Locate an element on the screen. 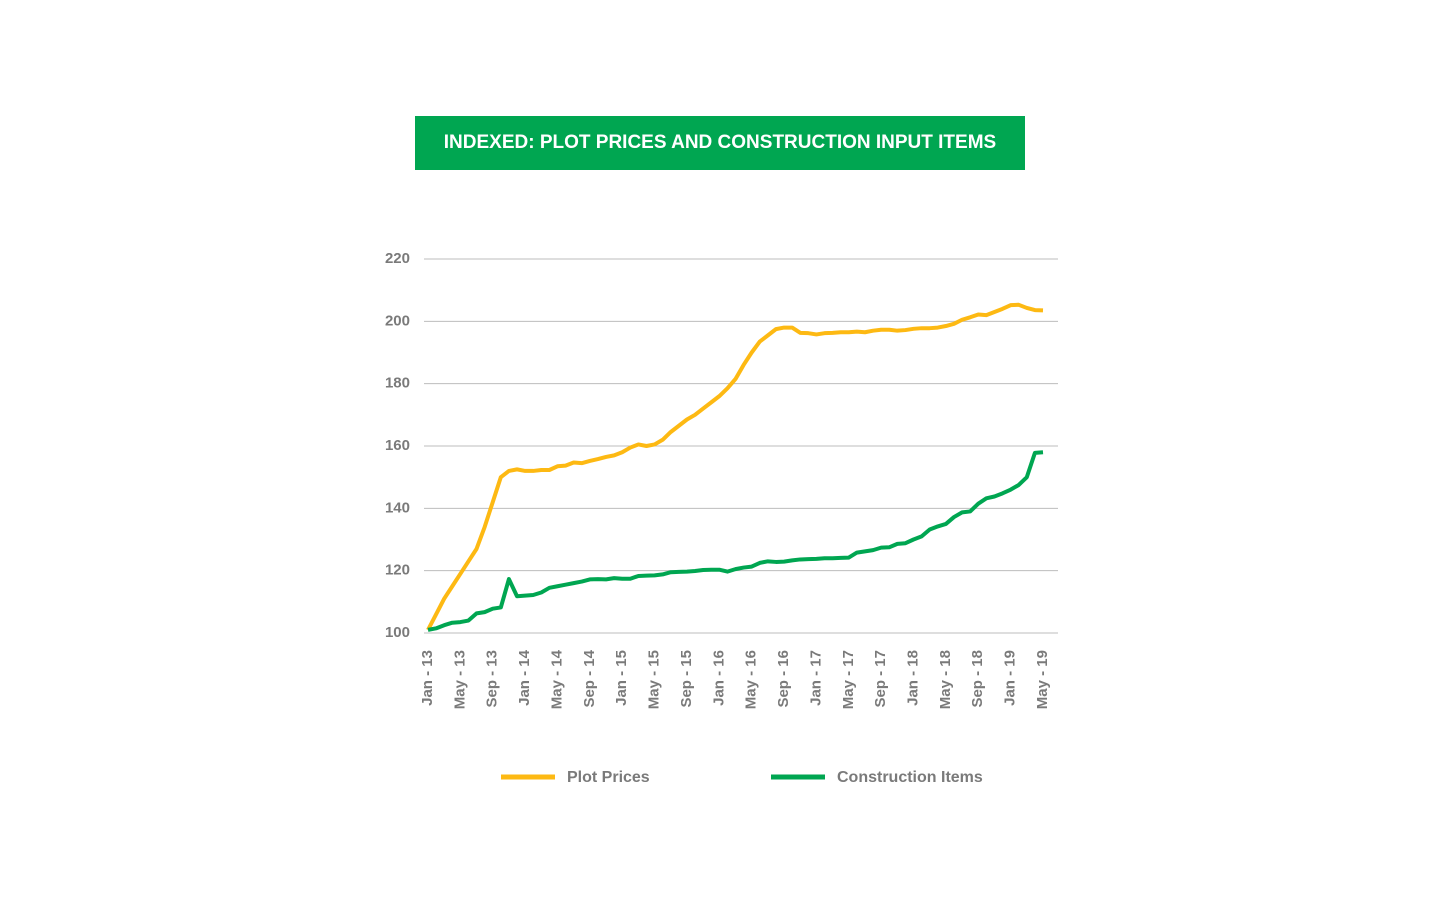 This screenshot has width=1440, height=905. y-tick-label: 140 is located at coordinates (397, 507).